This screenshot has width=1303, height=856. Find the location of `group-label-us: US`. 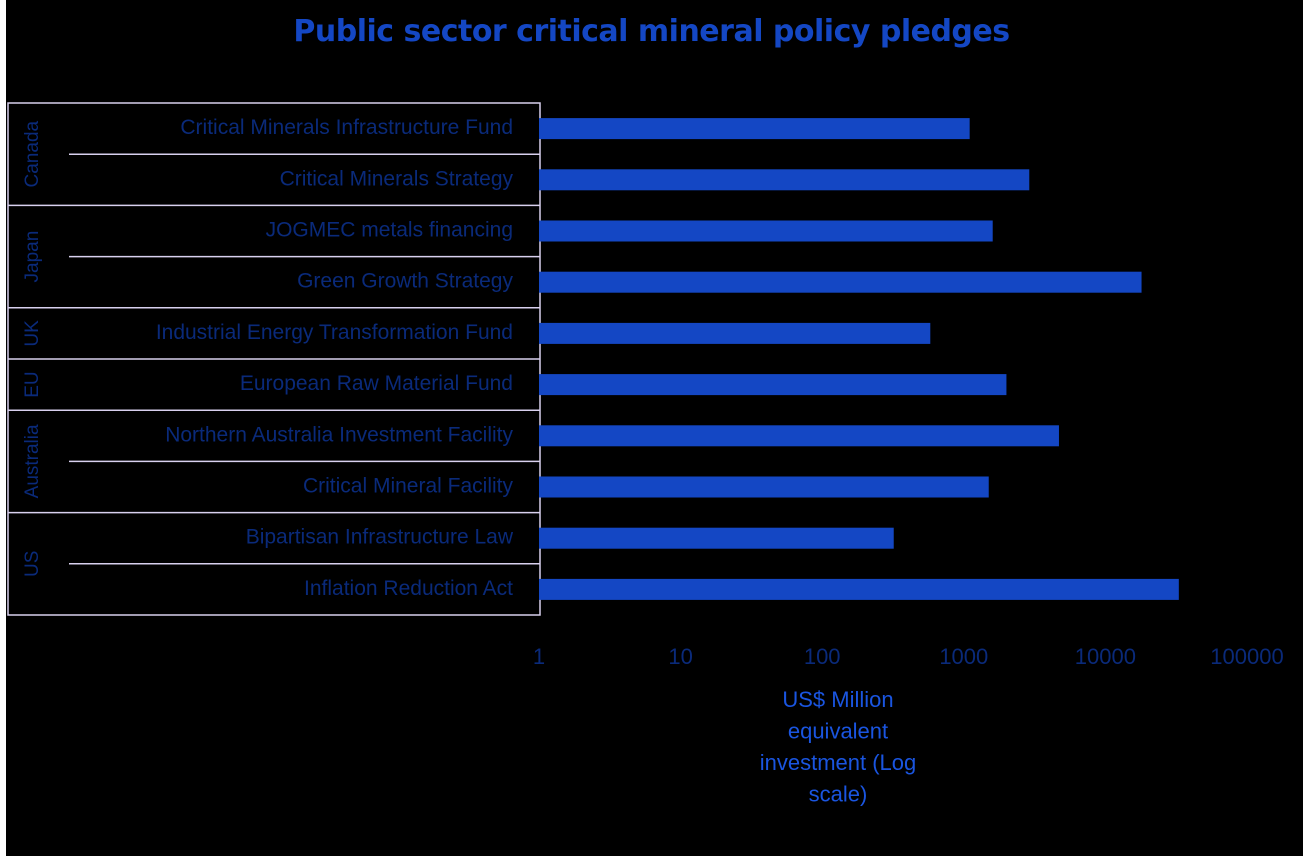

group-label-us: US is located at coordinates (32, 564).